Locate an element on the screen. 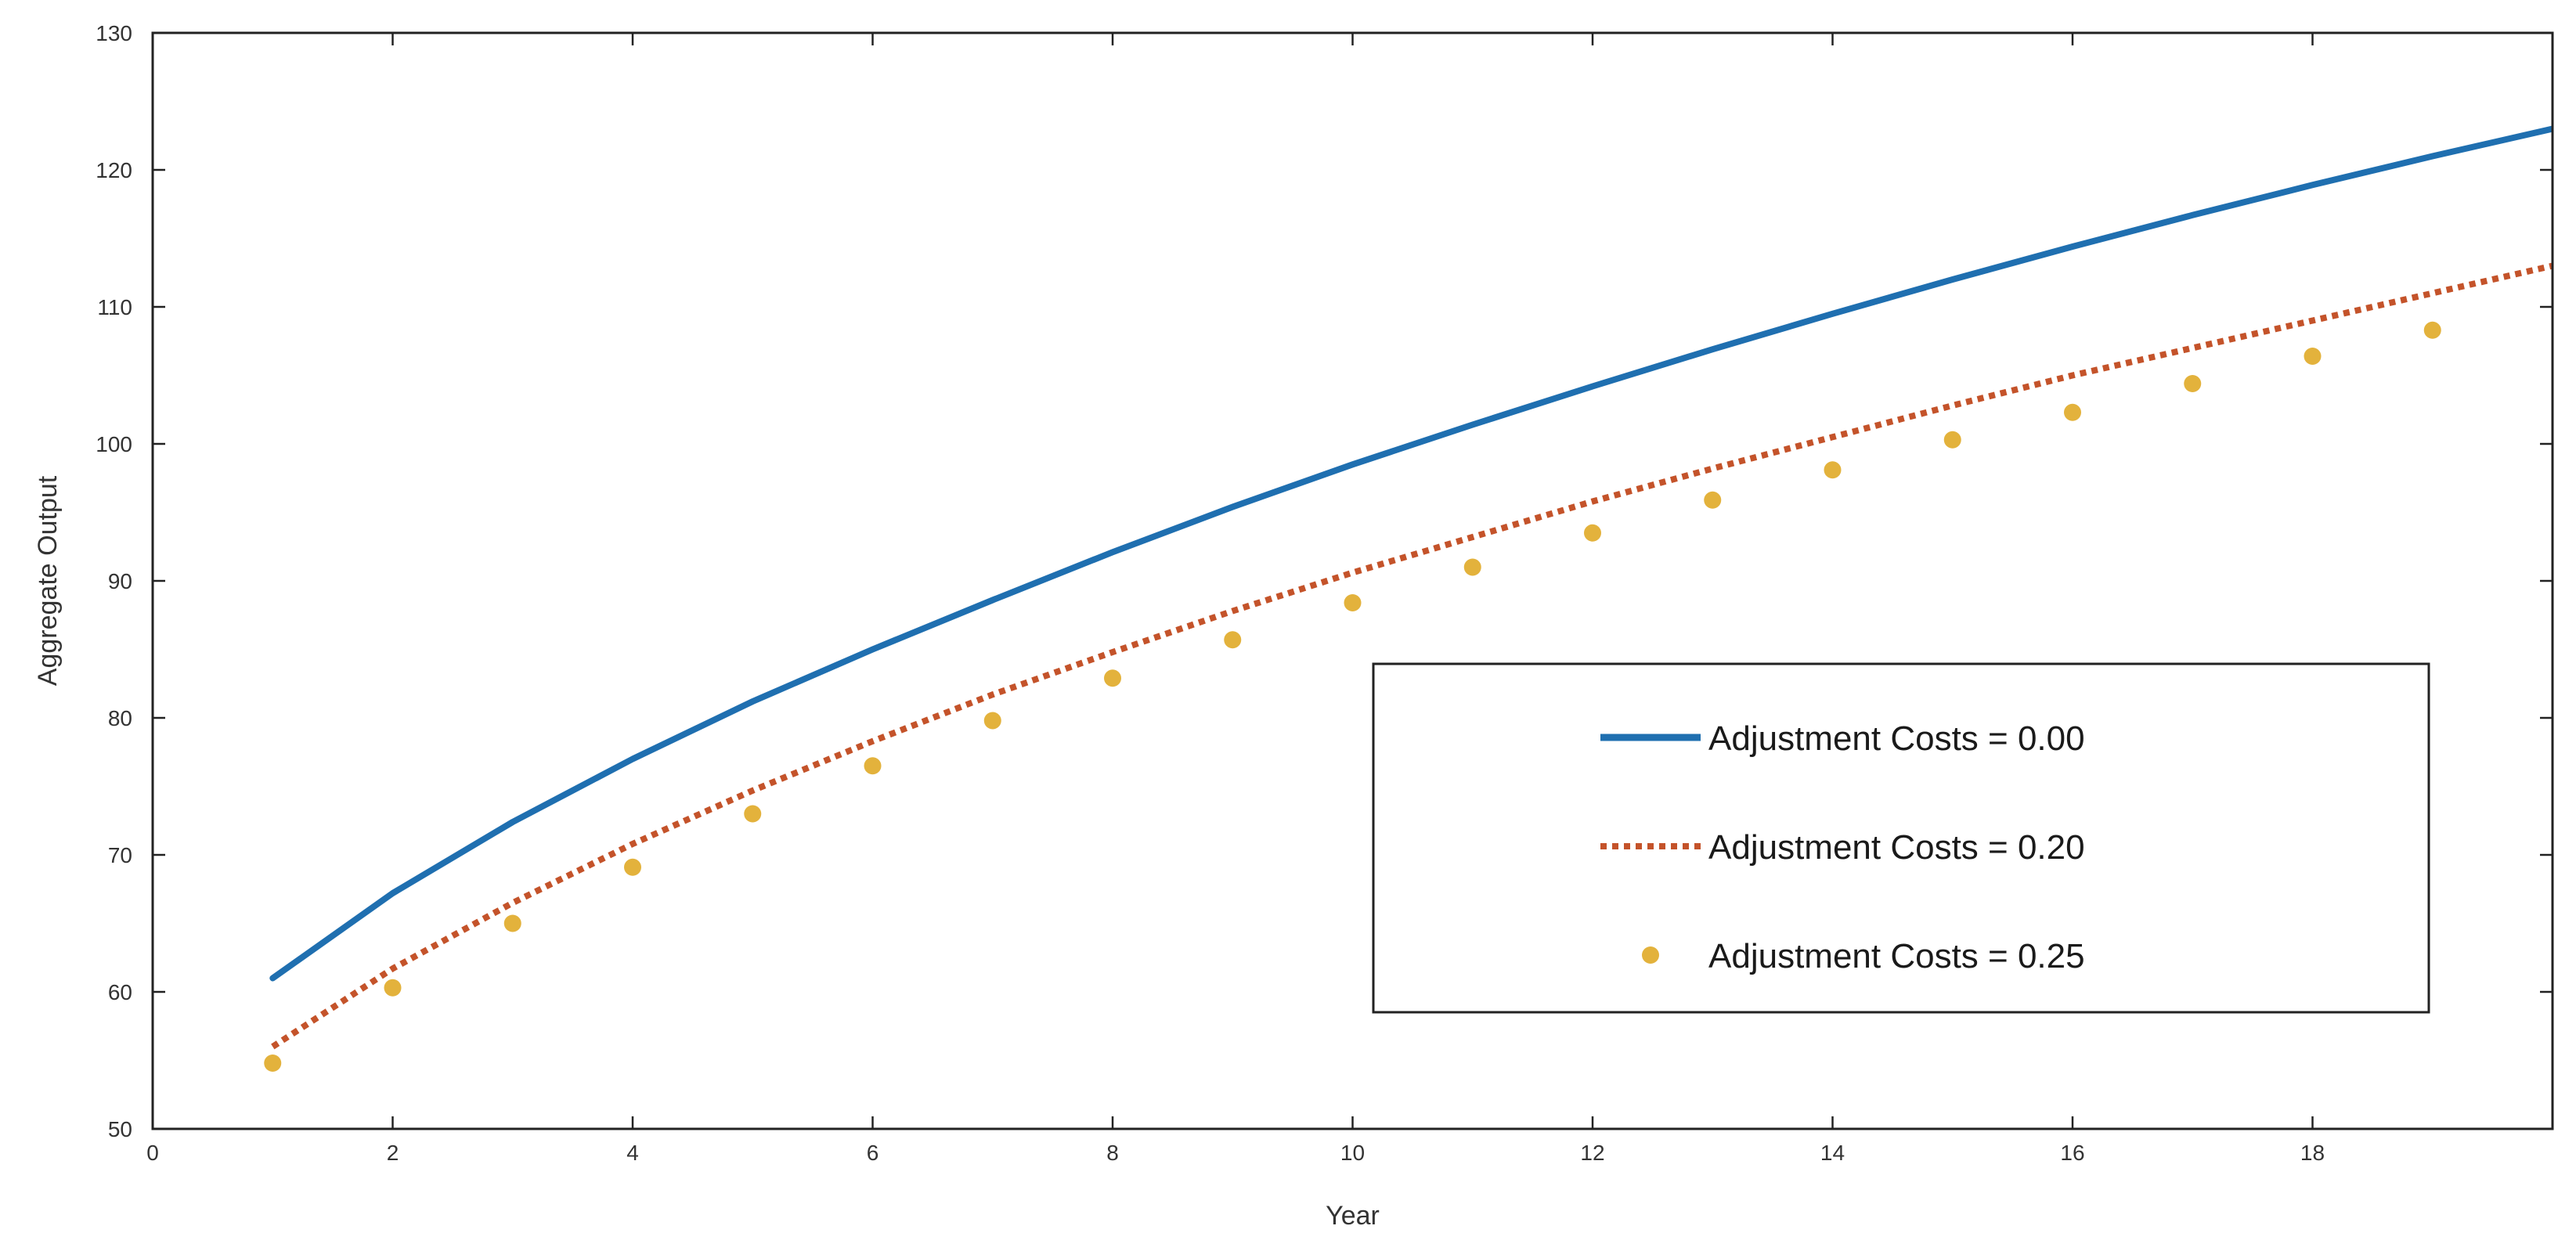 The height and width of the screenshot is (1251, 2576). legend-item-adjustment-costs-0-20: Adjustment Costs = 0.20 is located at coordinates (1842, 847).